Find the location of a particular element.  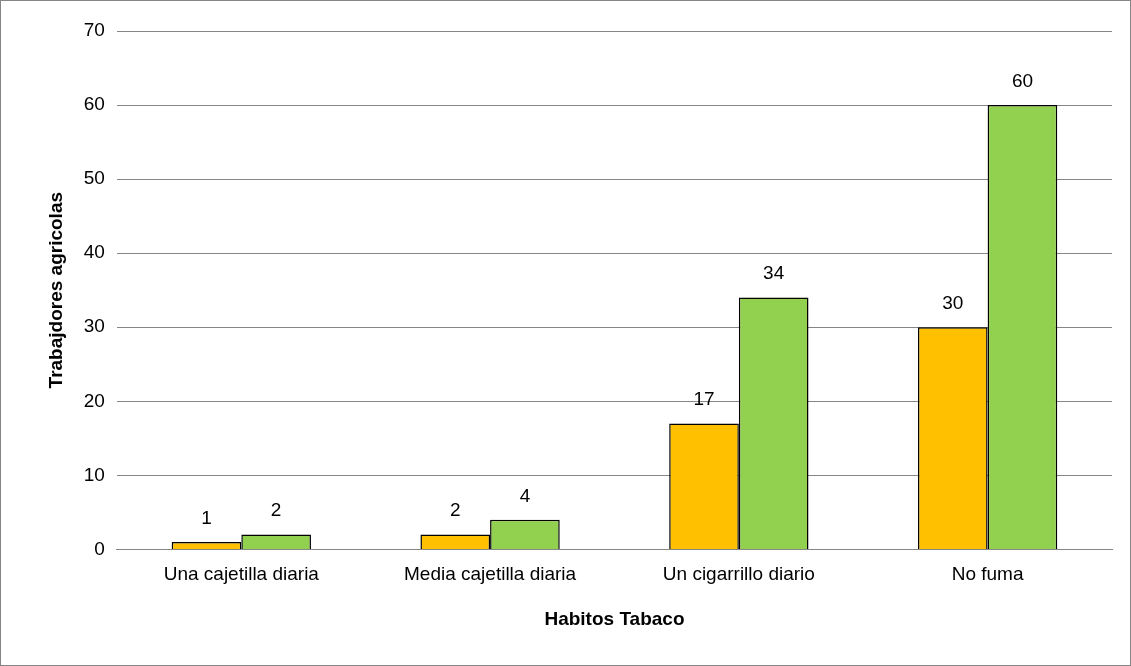

data-label: 4 is located at coordinates (525, 495).